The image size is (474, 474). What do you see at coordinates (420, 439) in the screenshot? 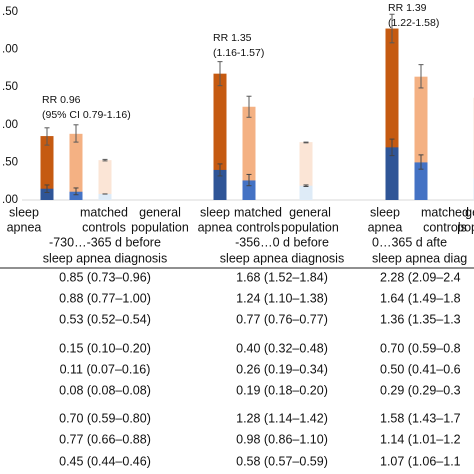
I see `table-cell: 1.14 (1.01–1.2` at bounding box center [420, 439].